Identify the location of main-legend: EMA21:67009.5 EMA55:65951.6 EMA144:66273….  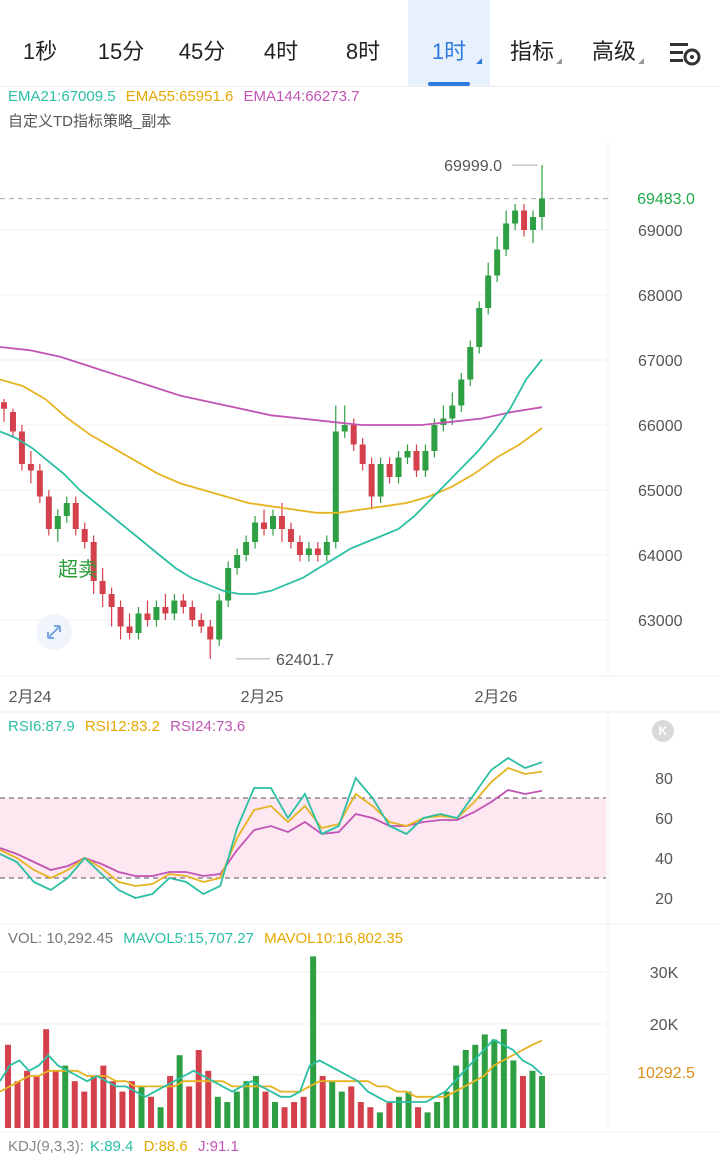
(186, 96).